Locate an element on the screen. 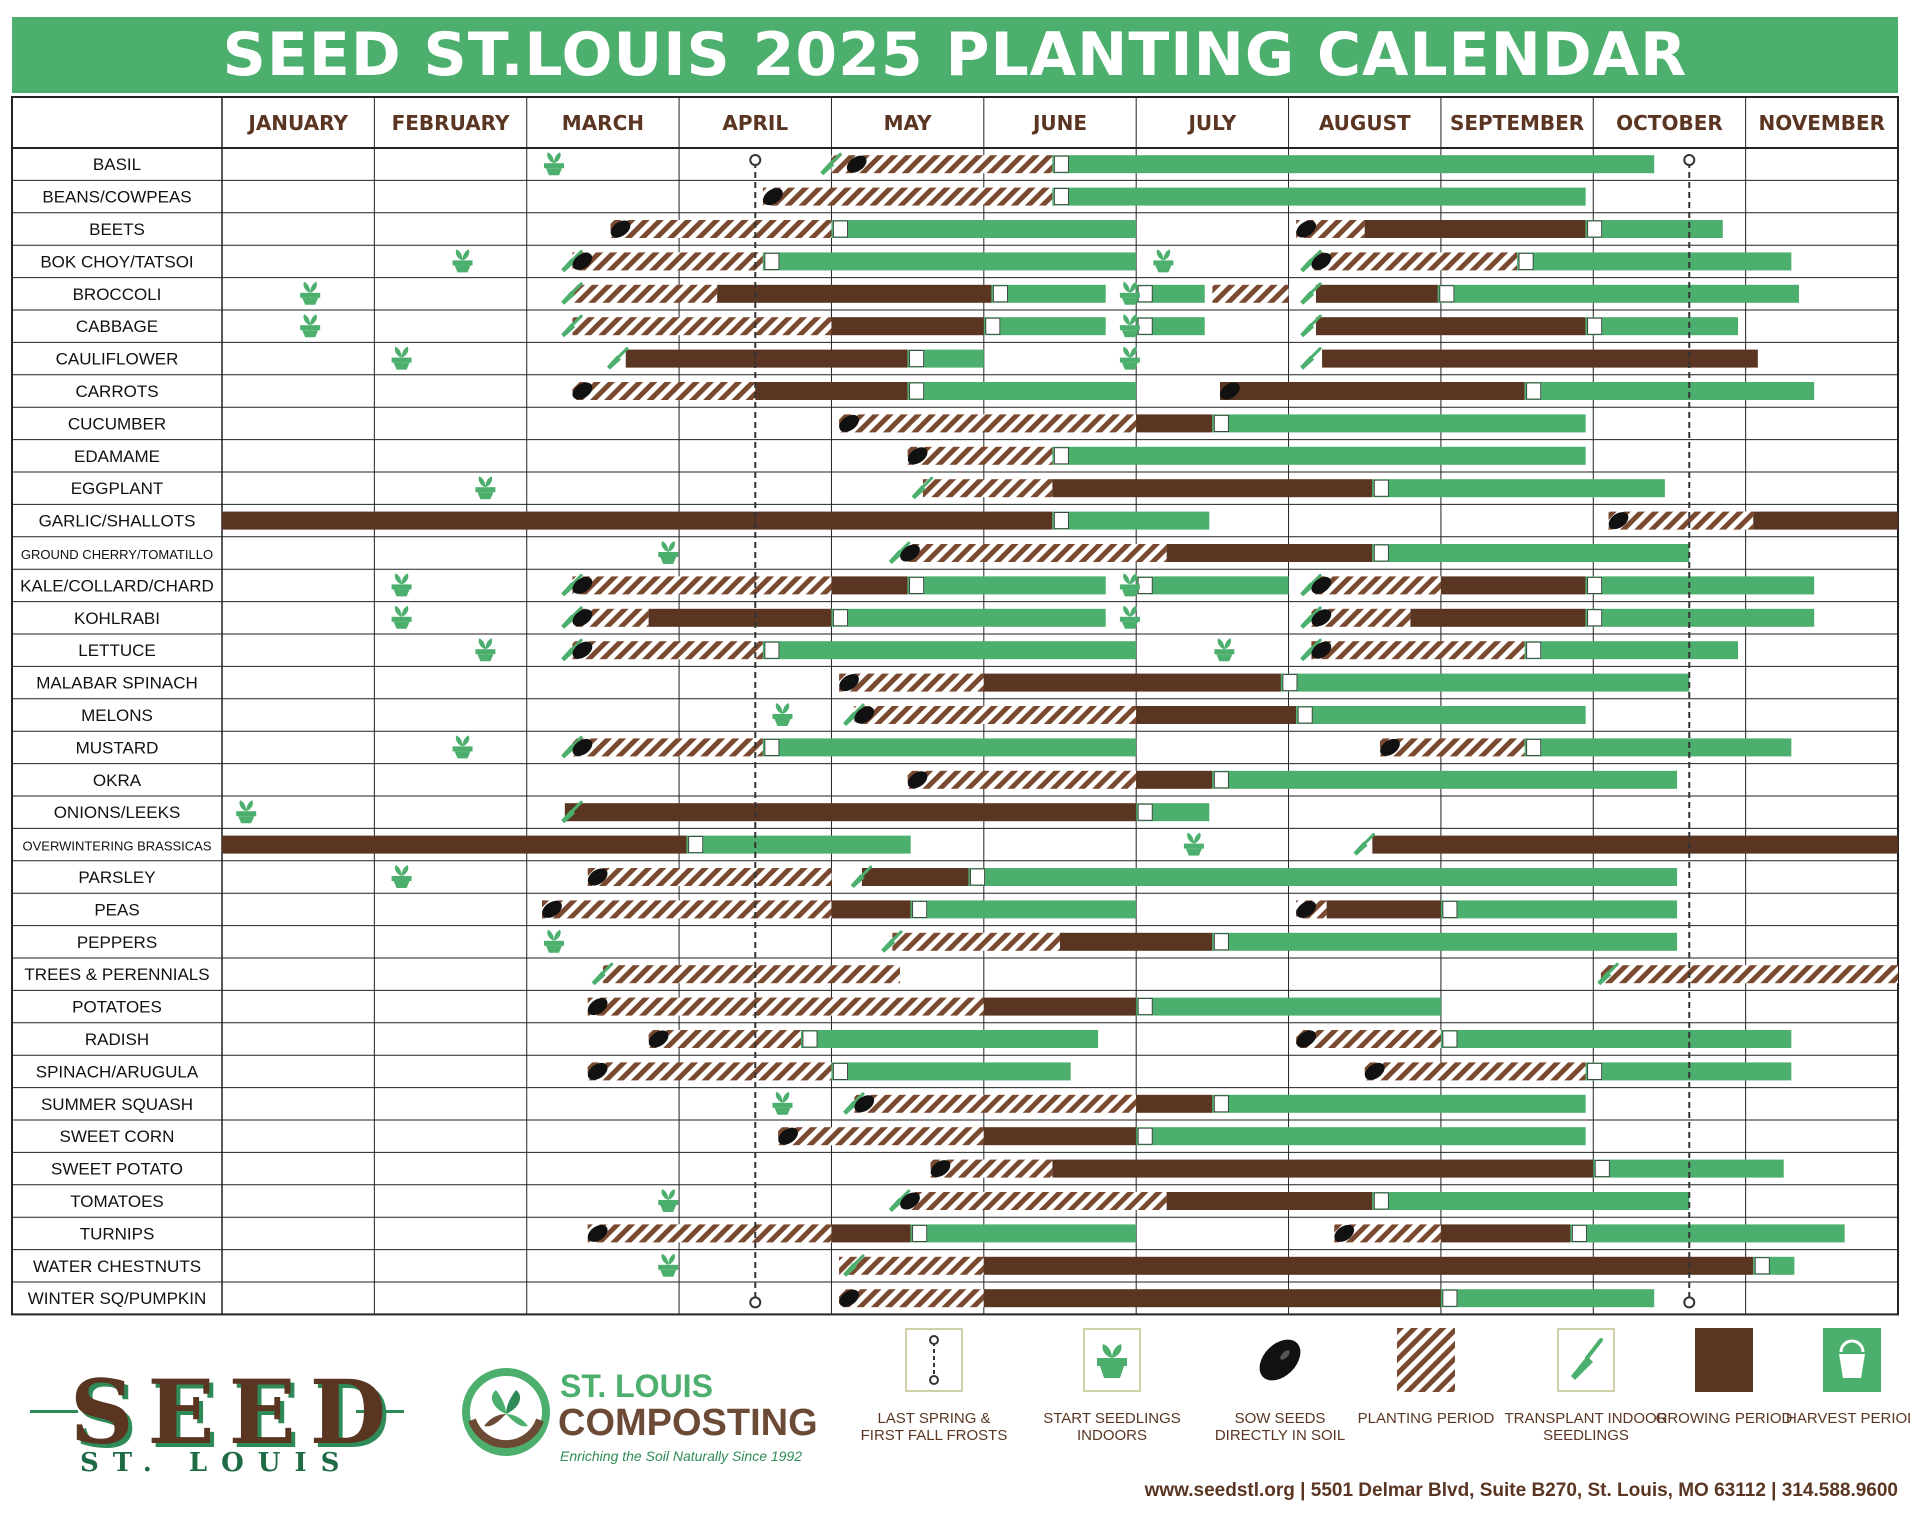  crop-label: OKRA is located at coordinates (117, 780).